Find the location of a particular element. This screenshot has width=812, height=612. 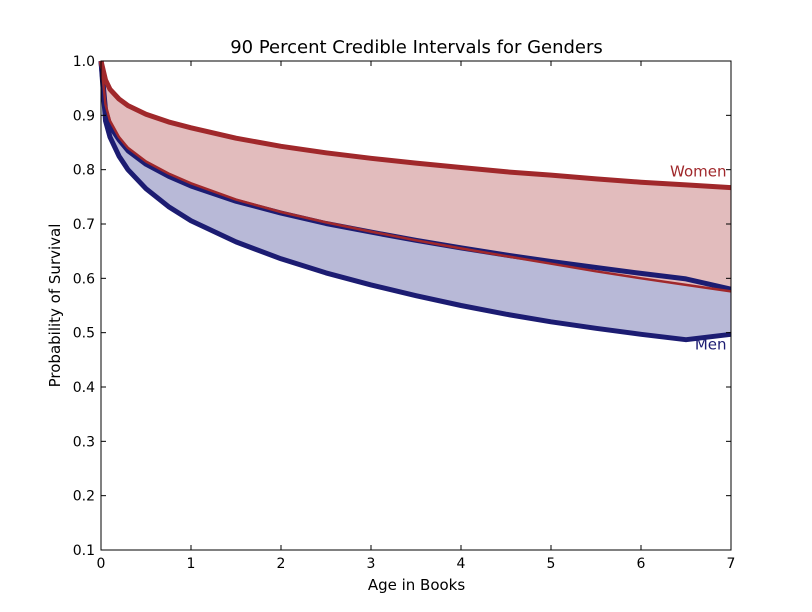

x-tick-label: 1 is located at coordinates (191, 564).